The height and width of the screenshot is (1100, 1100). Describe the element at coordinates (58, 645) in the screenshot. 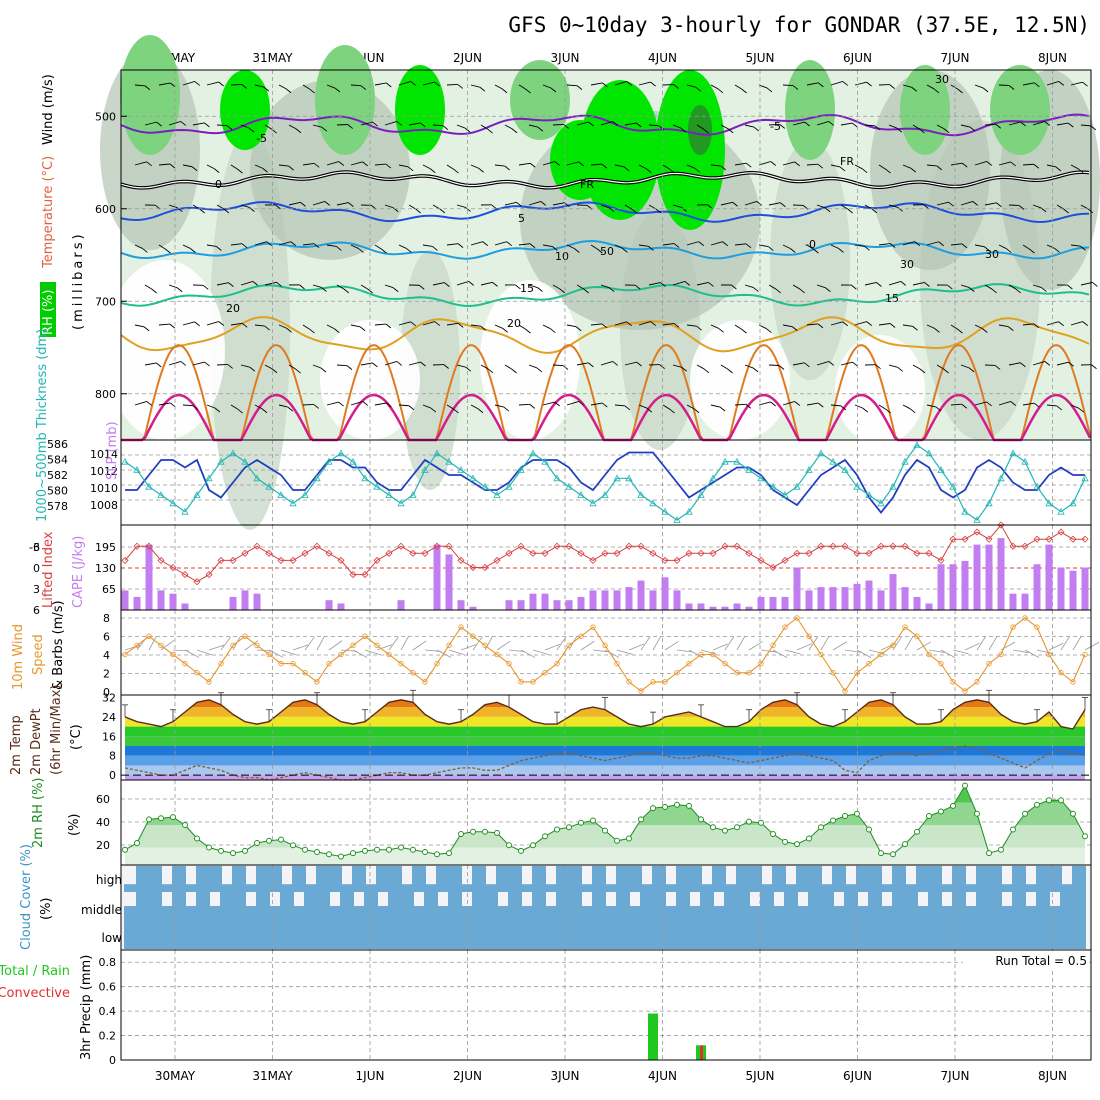

I see `wind10m-label-line: & Barbs (m/s)` at that location.